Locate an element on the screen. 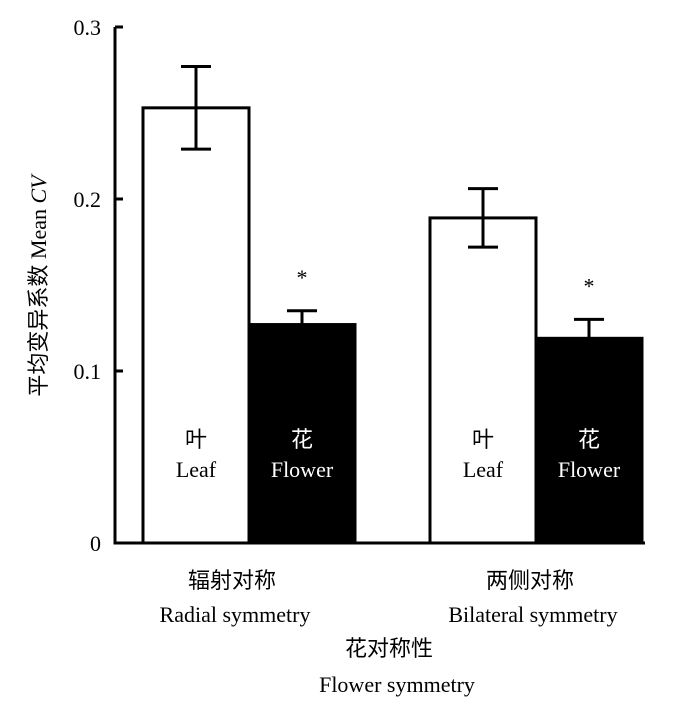  y-tick-label: 0 is located at coordinates (95, 543).